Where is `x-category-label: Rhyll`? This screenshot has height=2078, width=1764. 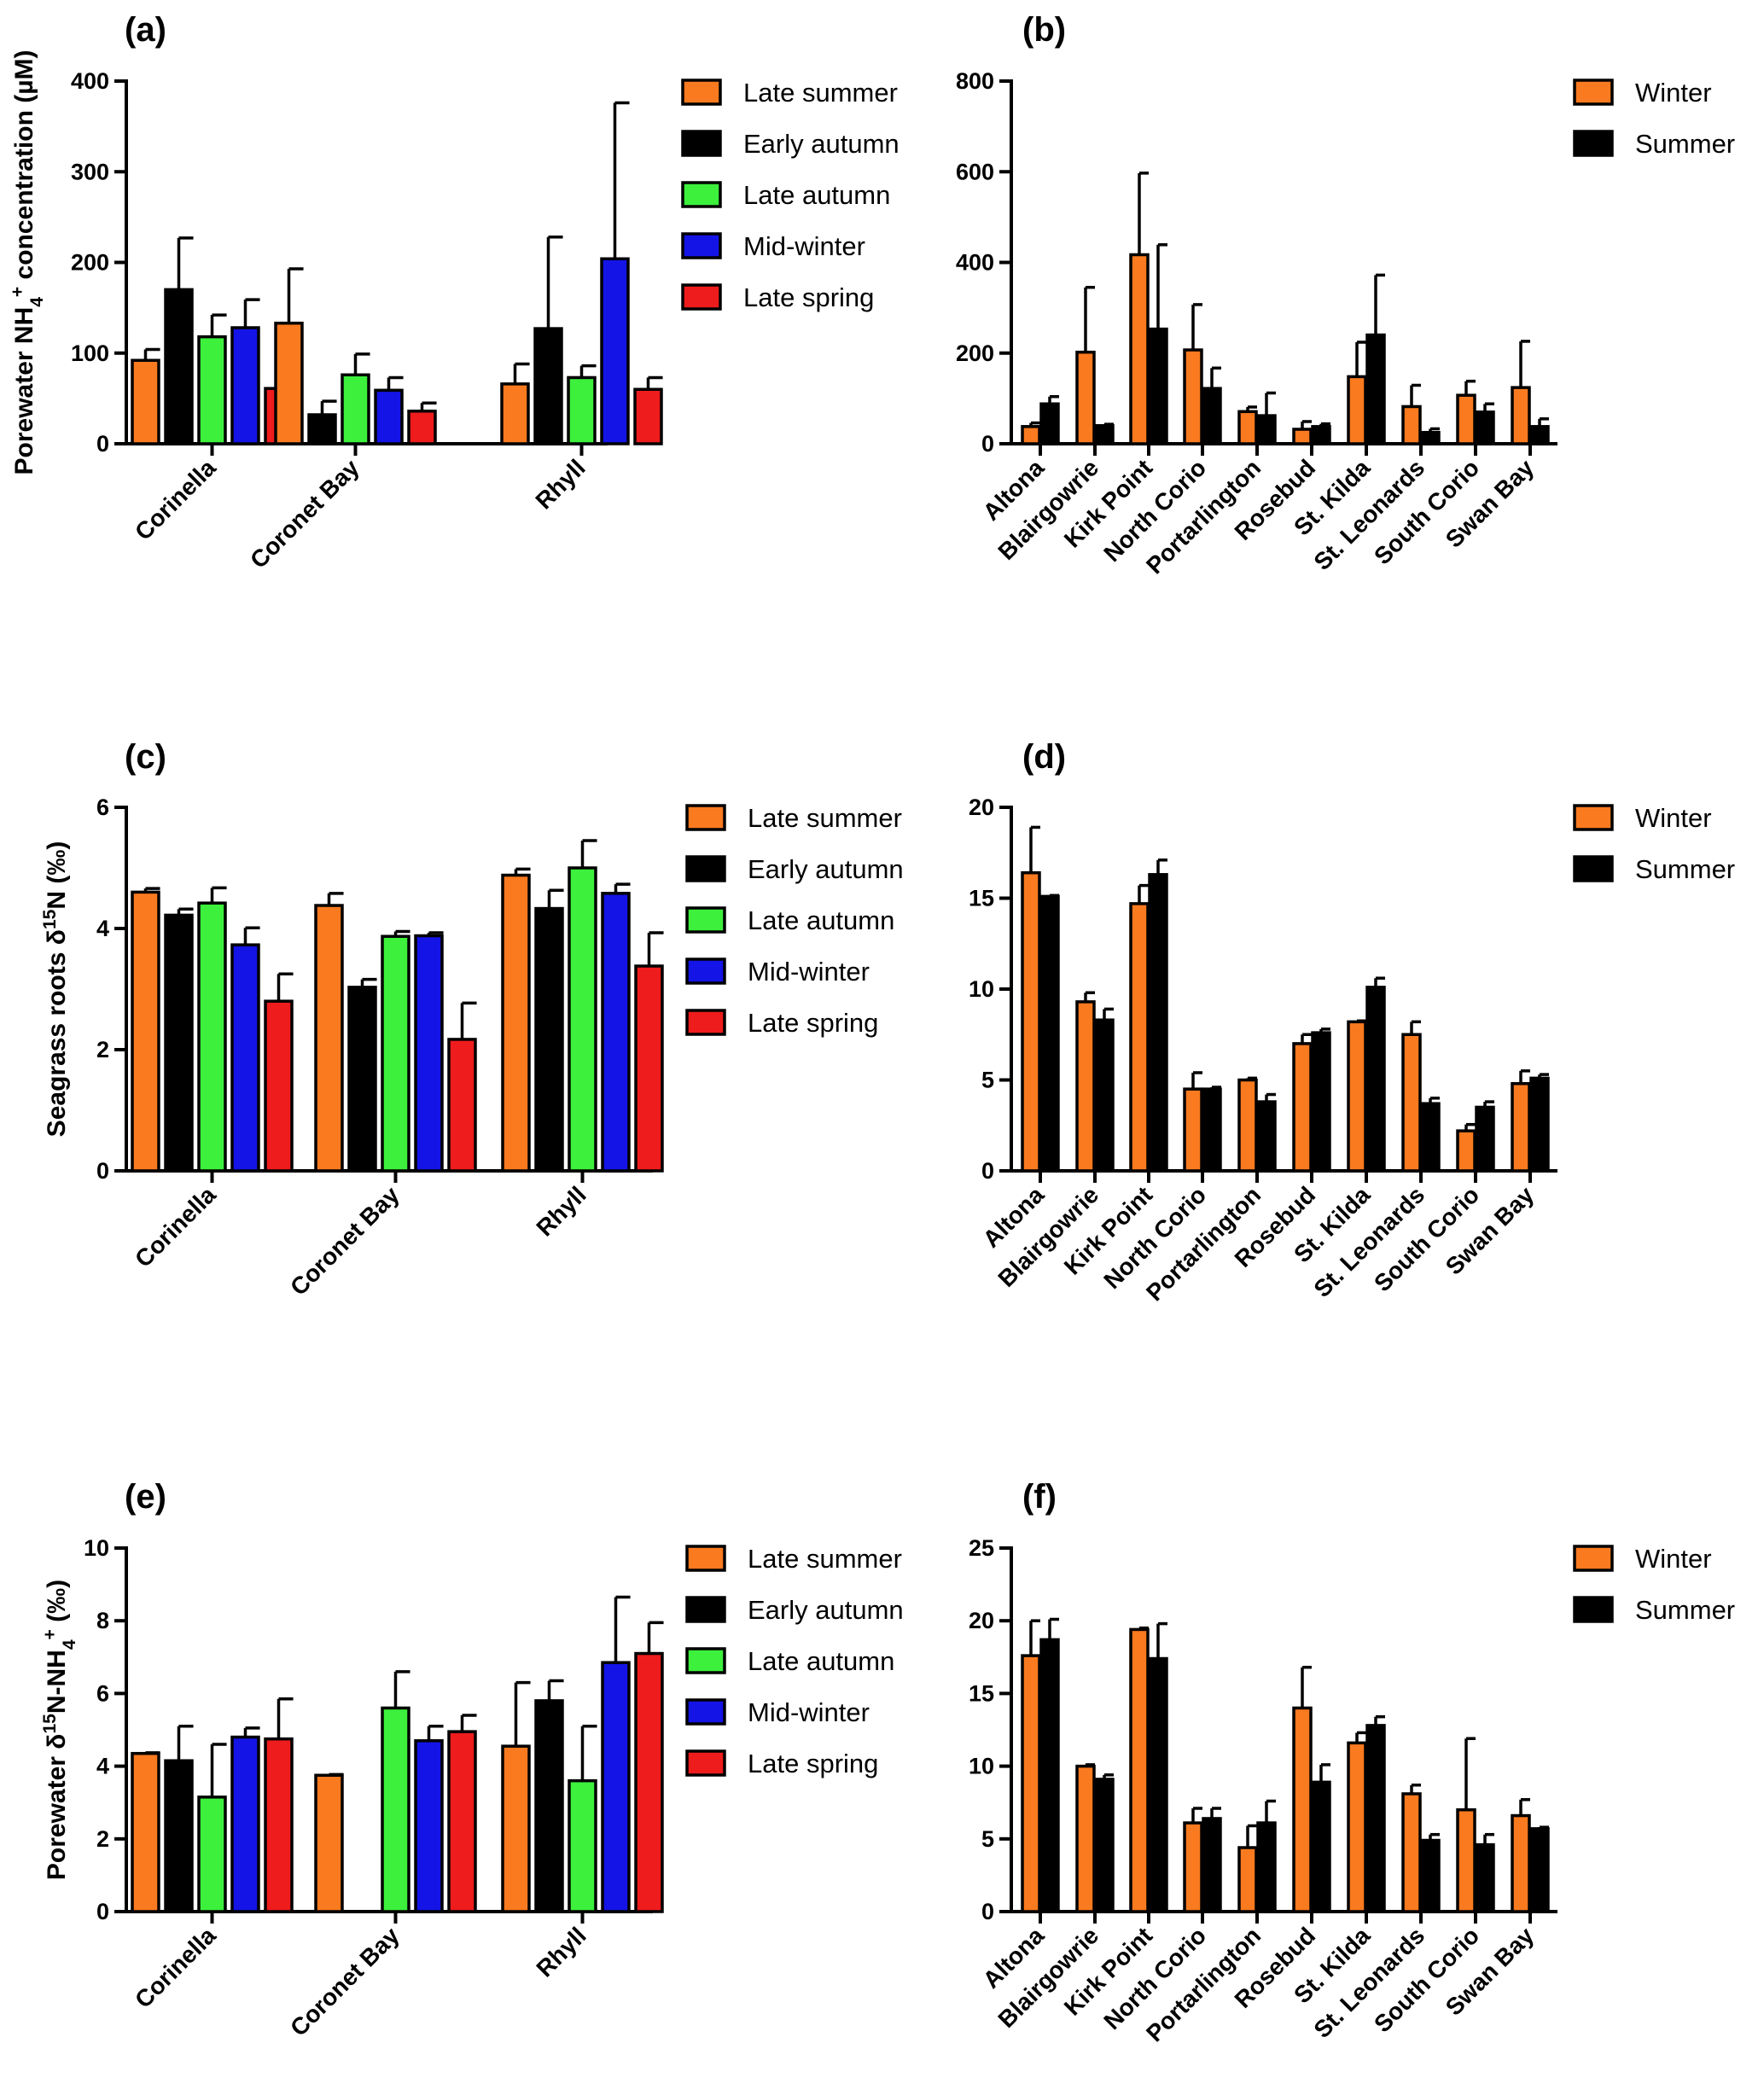 x-category-label: Rhyll is located at coordinates (561, 1952).